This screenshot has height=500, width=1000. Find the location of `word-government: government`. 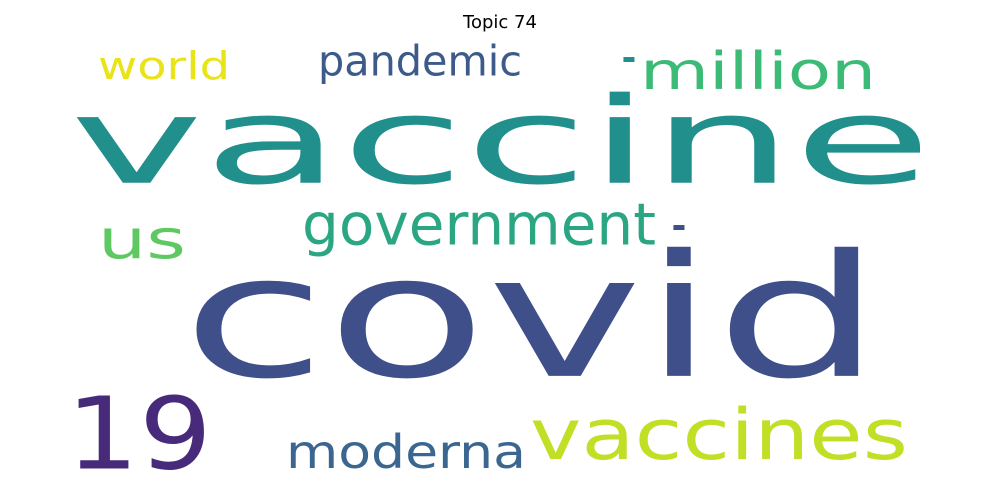

word-government: government is located at coordinates (479, 225).